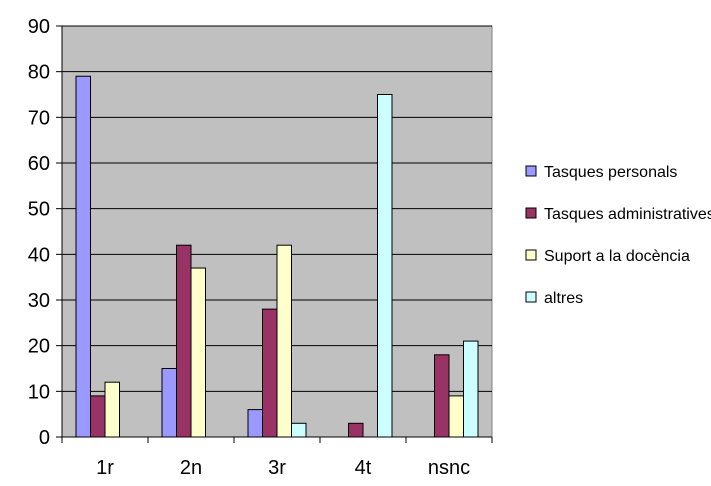 This screenshot has height=486, width=711. I want to click on bar-altres-nsnc, so click(471, 389).